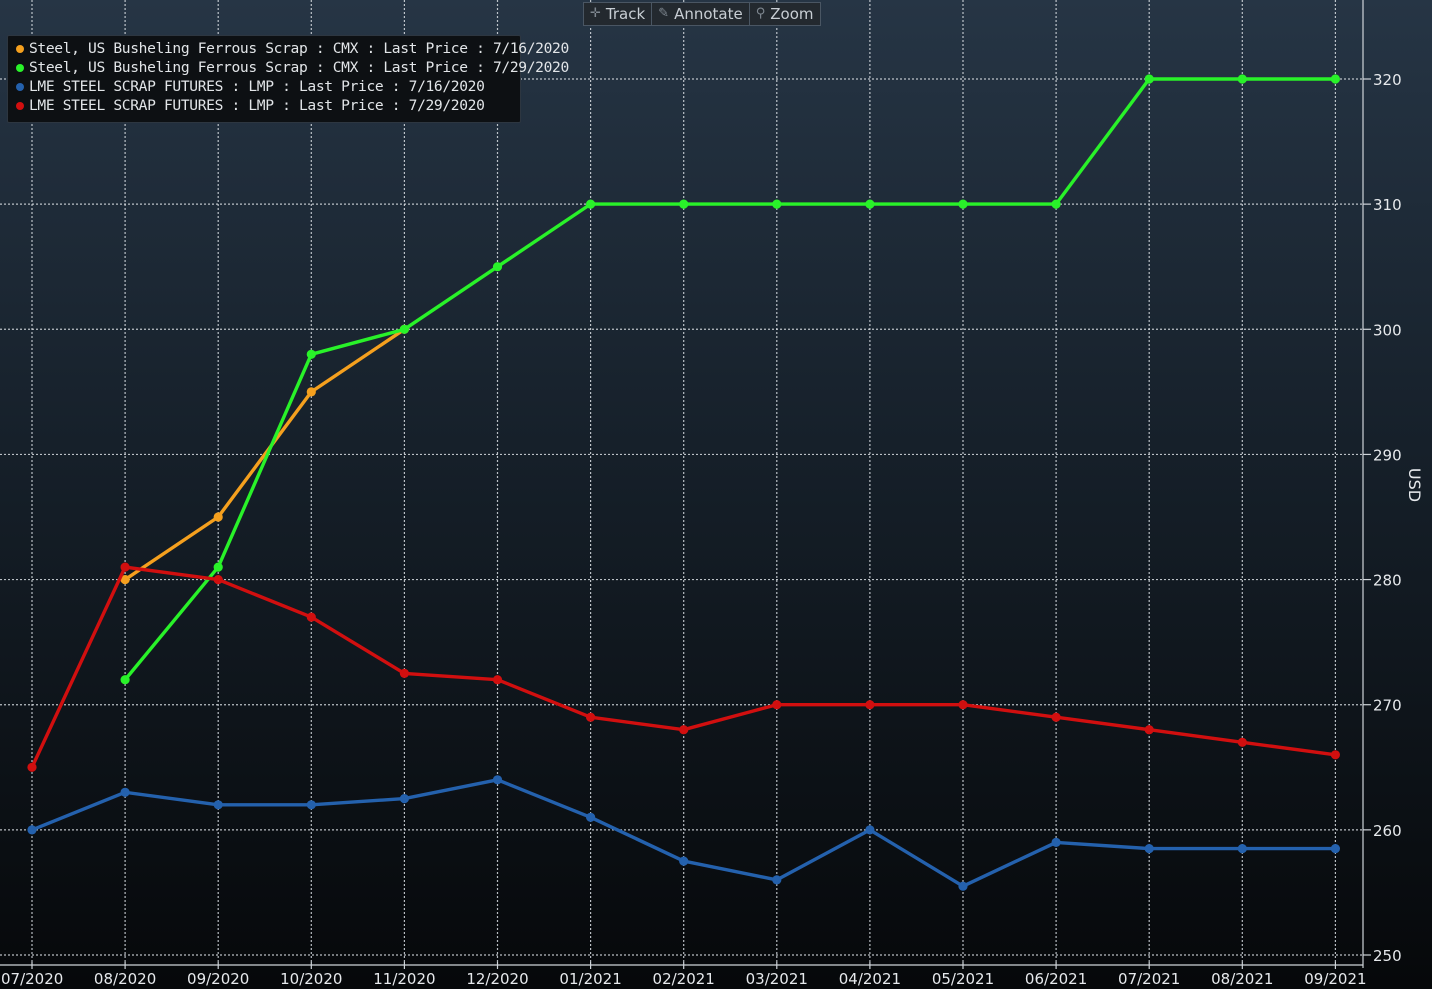 This screenshot has height=989, width=1432. What do you see at coordinates (590, 979) in the screenshot?
I see `x-tick-label: 01/2021` at bounding box center [590, 979].